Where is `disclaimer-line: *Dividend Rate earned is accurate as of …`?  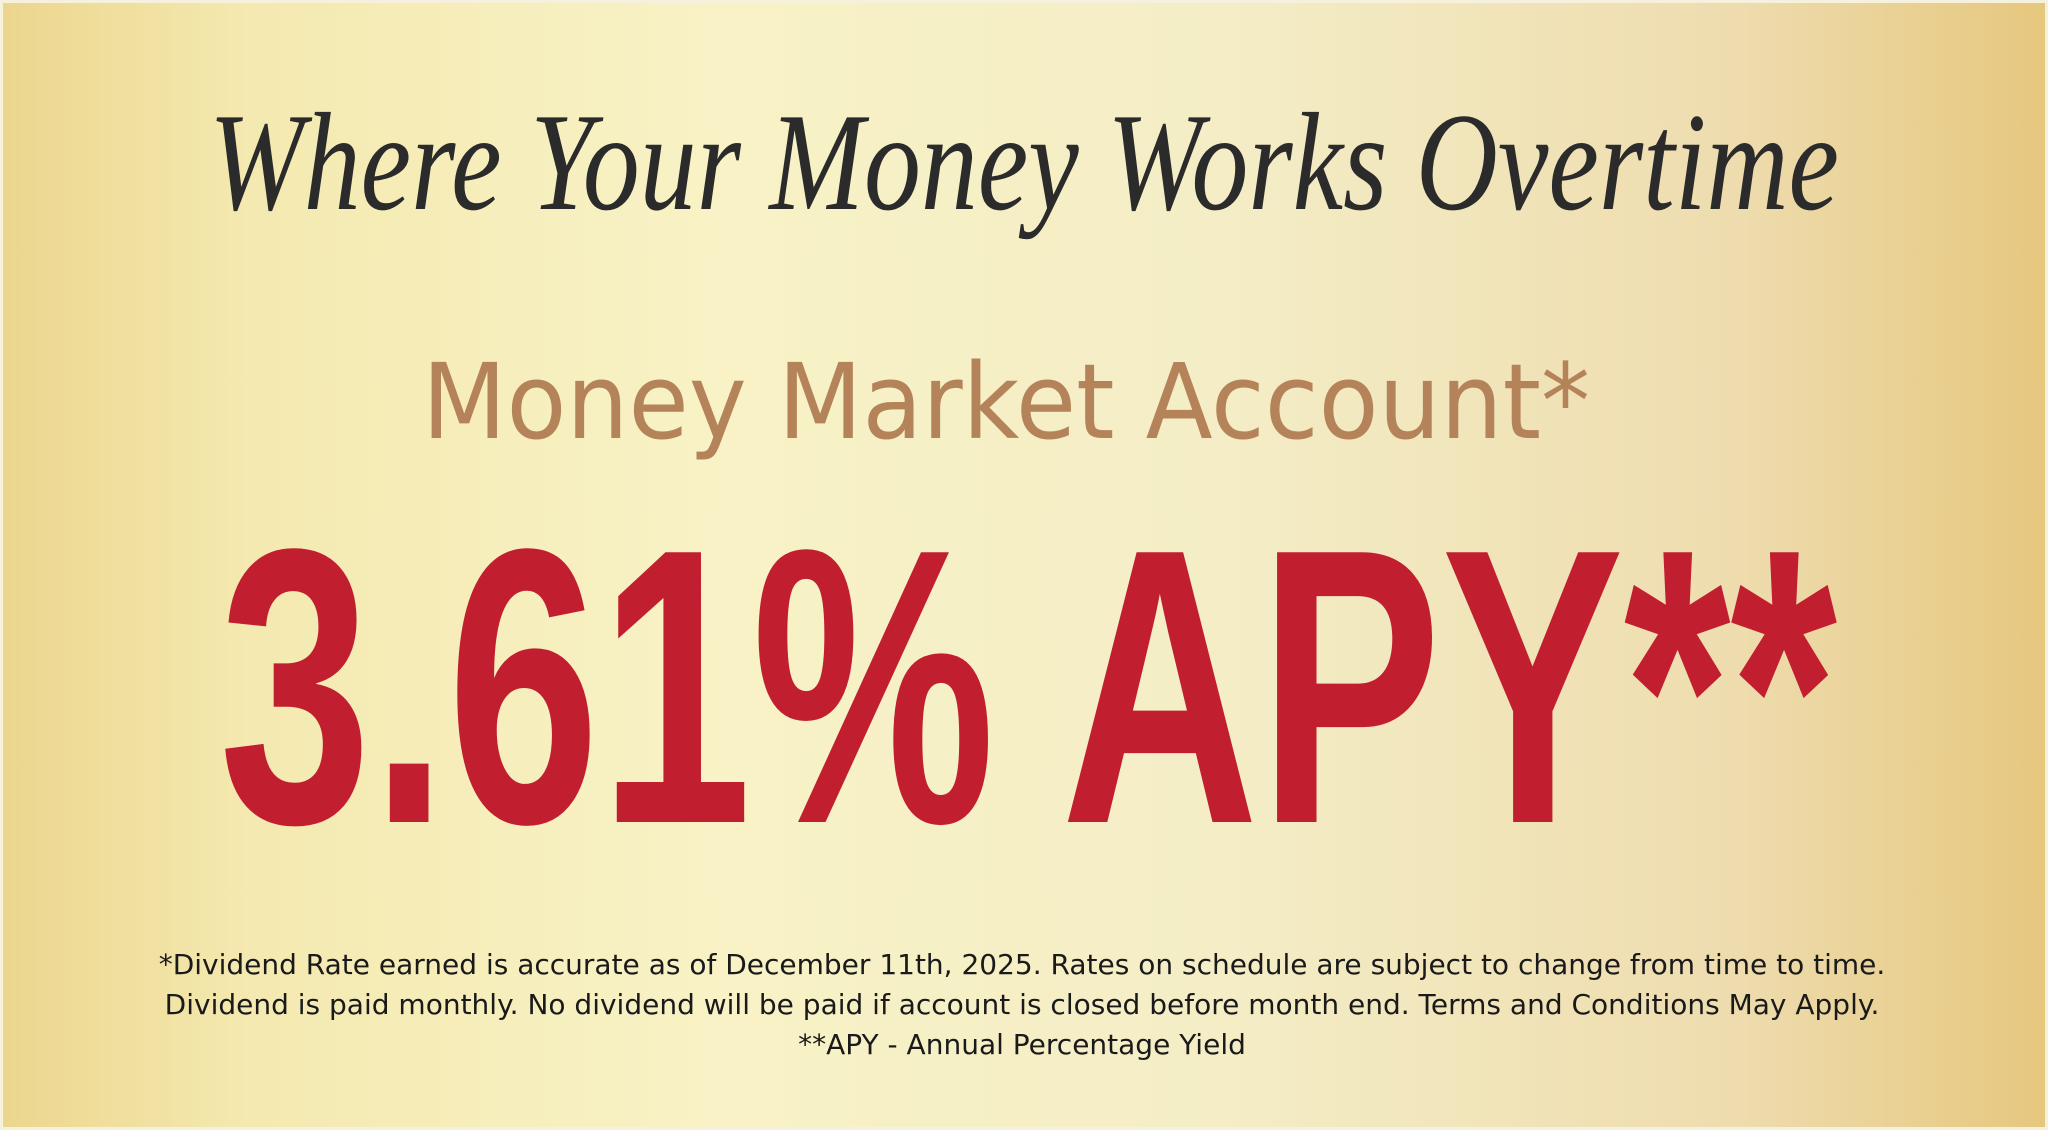
disclaimer-line: *Dividend Rate earned is accurate as of … is located at coordinates (1022, 964).